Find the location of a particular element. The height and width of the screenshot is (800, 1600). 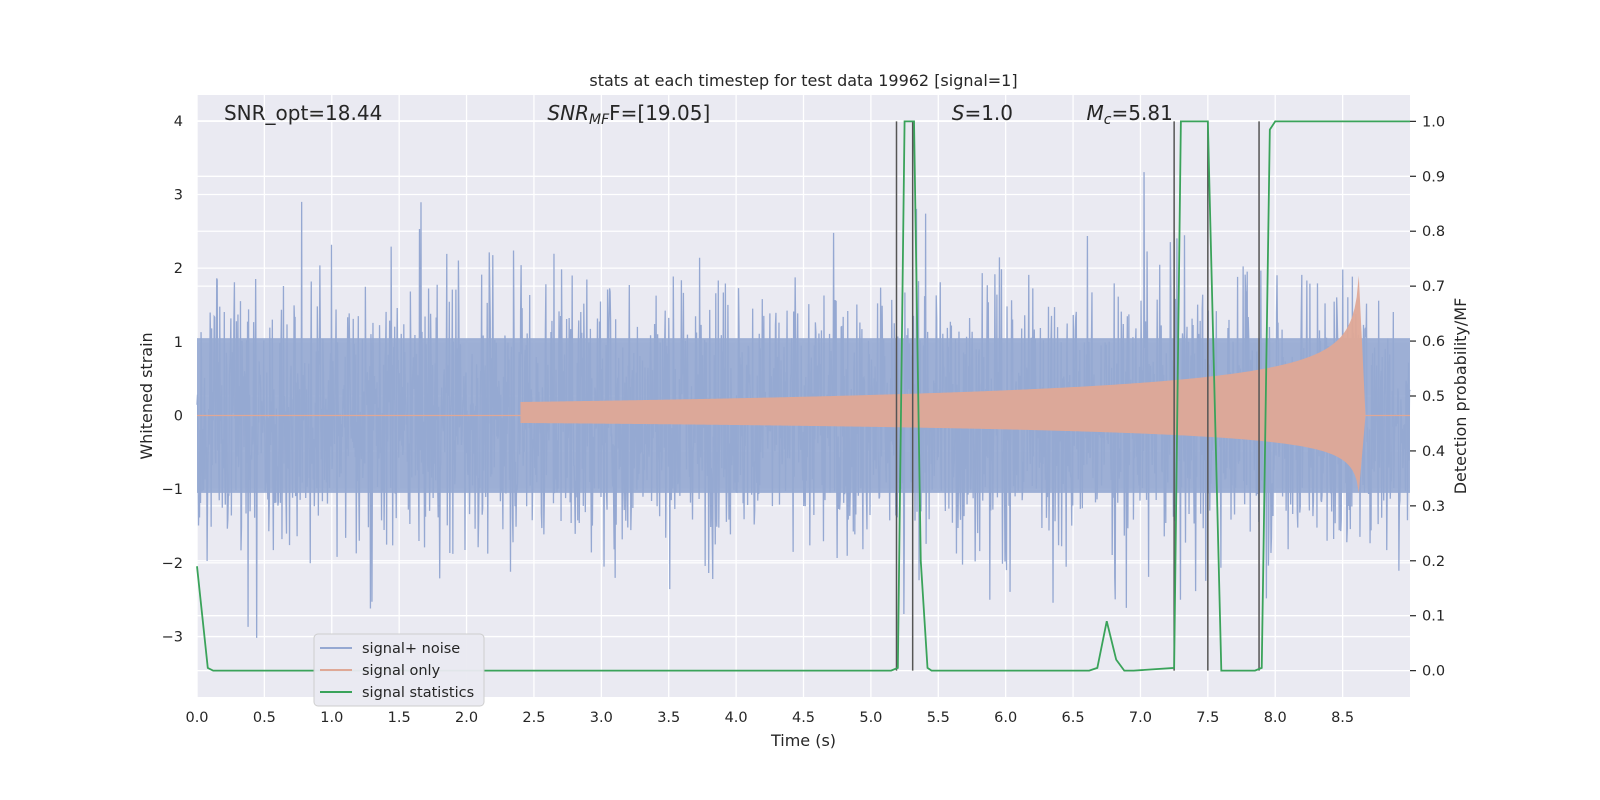

annotation: S=1.0 is located at coordinates (982, 113).